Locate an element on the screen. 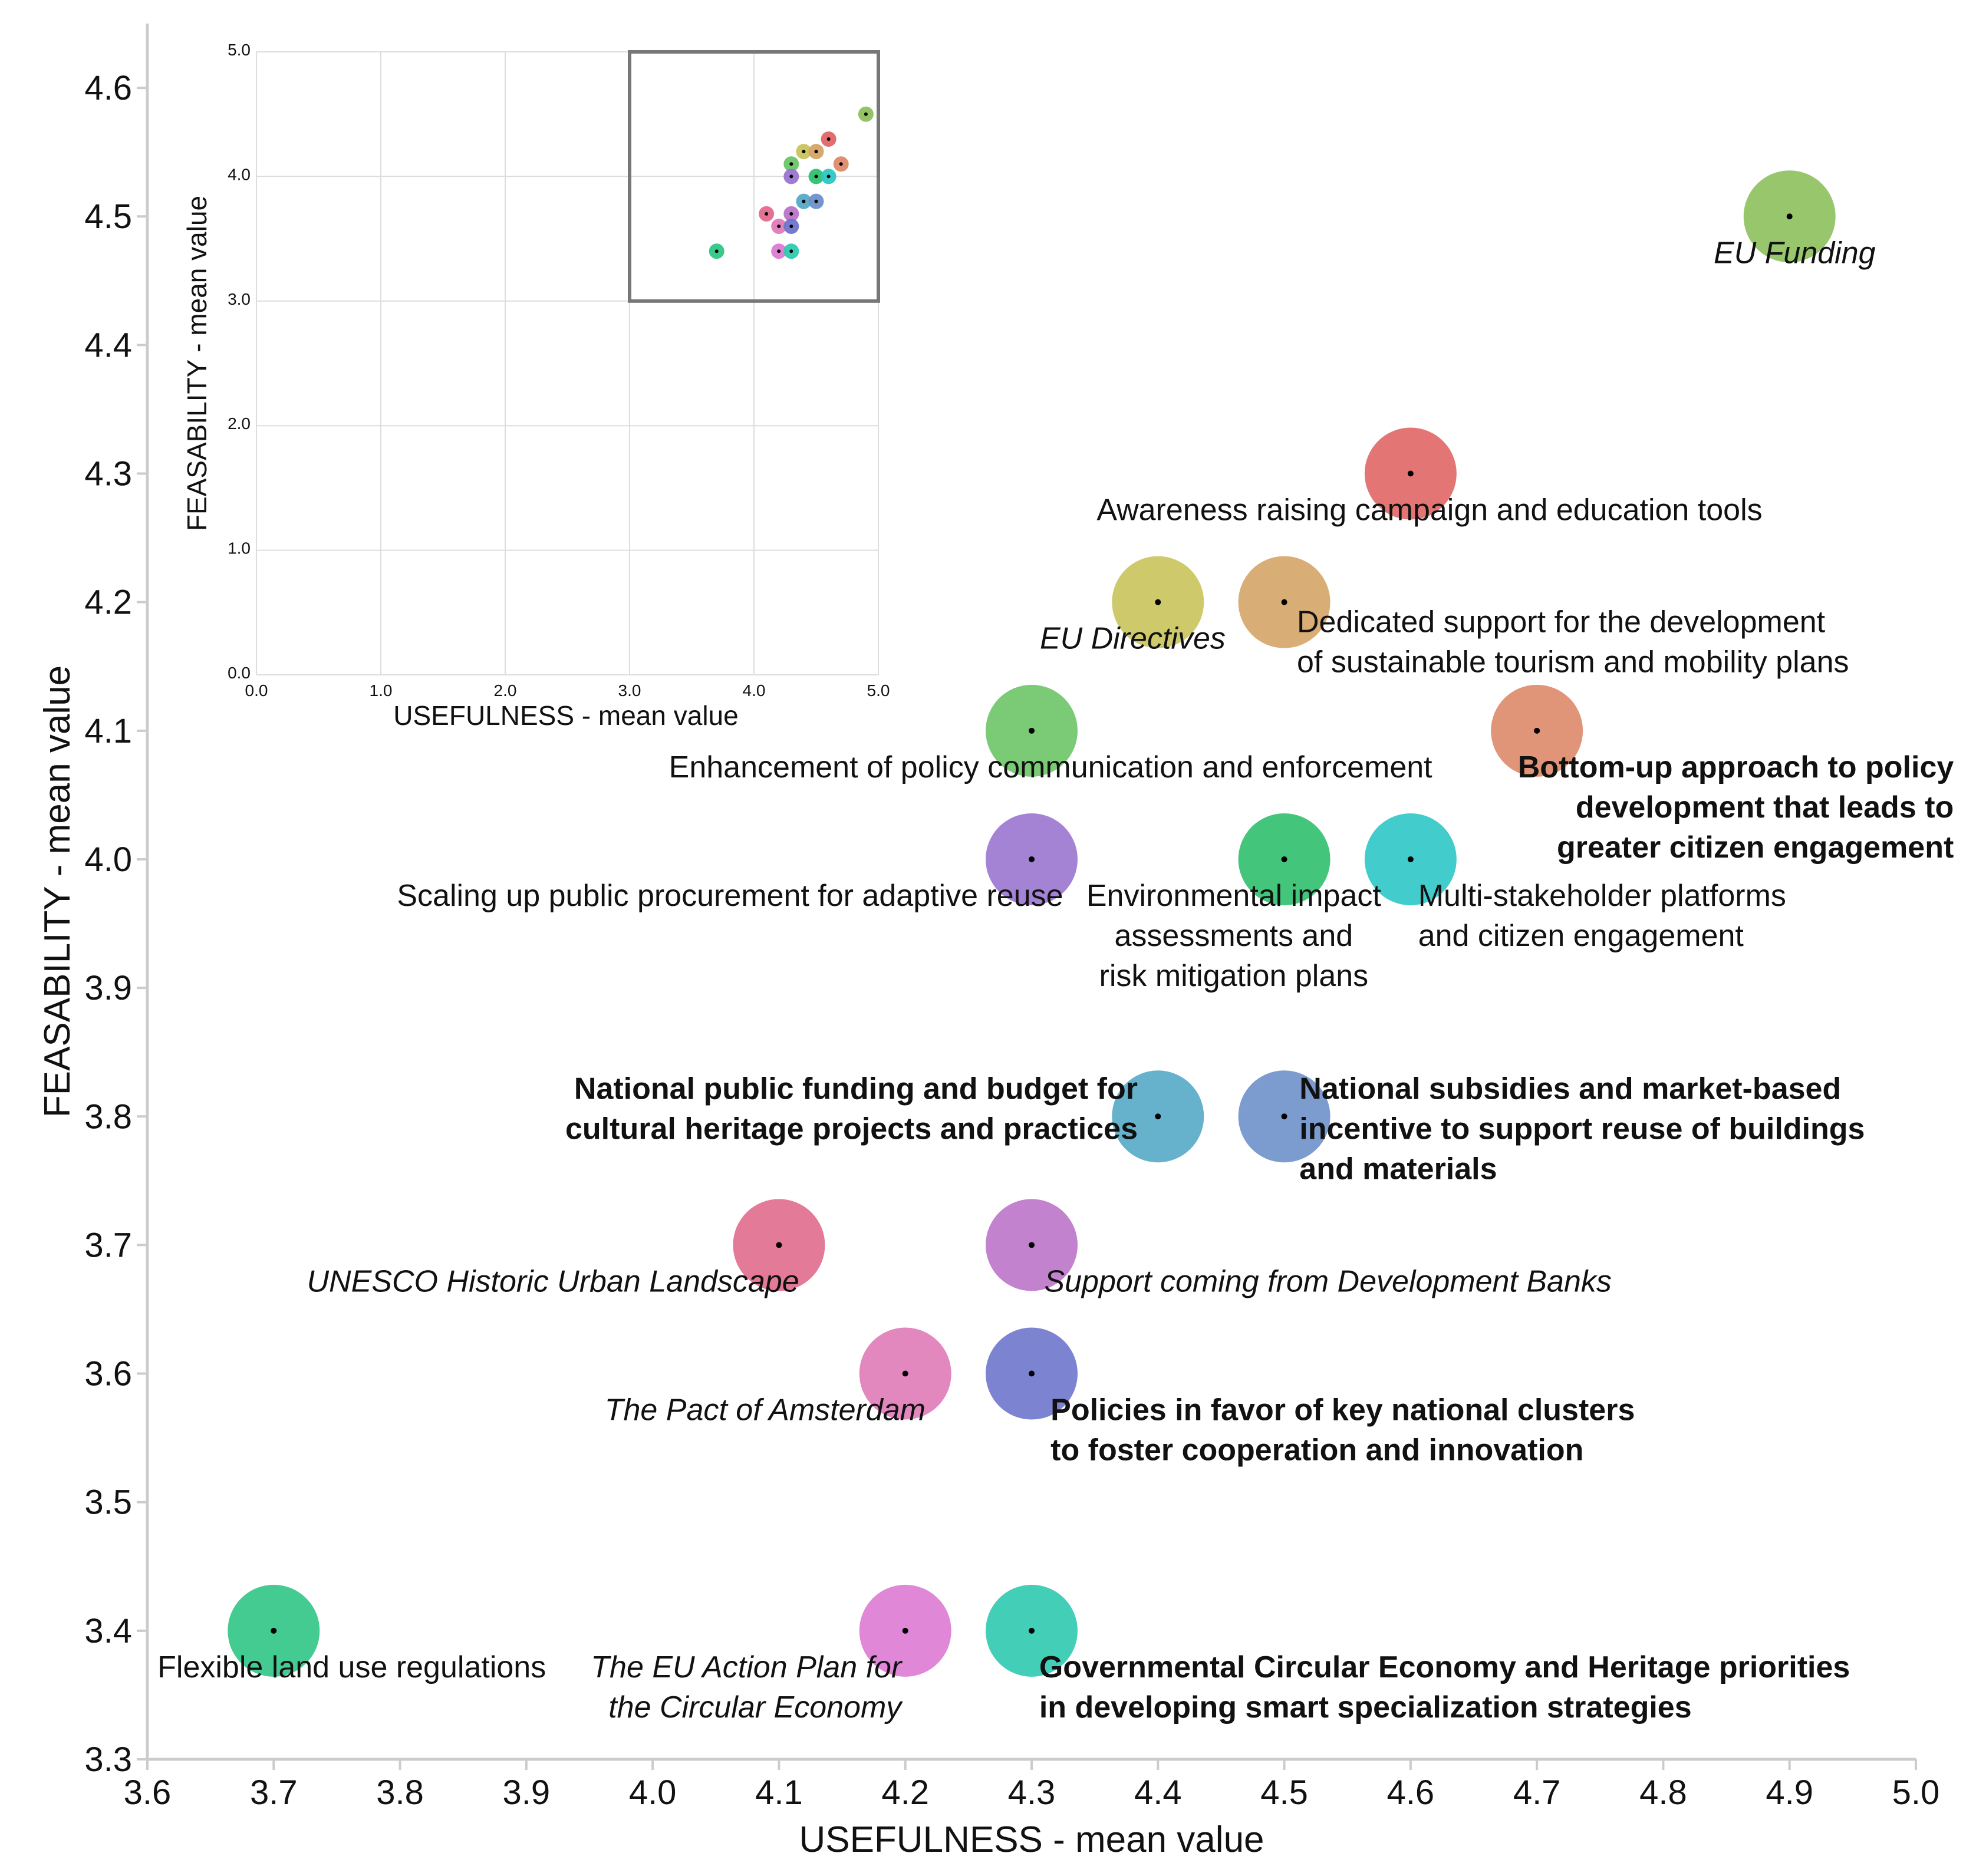 Image resolution: width=1976 pixels, height=1876 pixels. y-tick-label: 4.4 is located at coordinates (108, 345).